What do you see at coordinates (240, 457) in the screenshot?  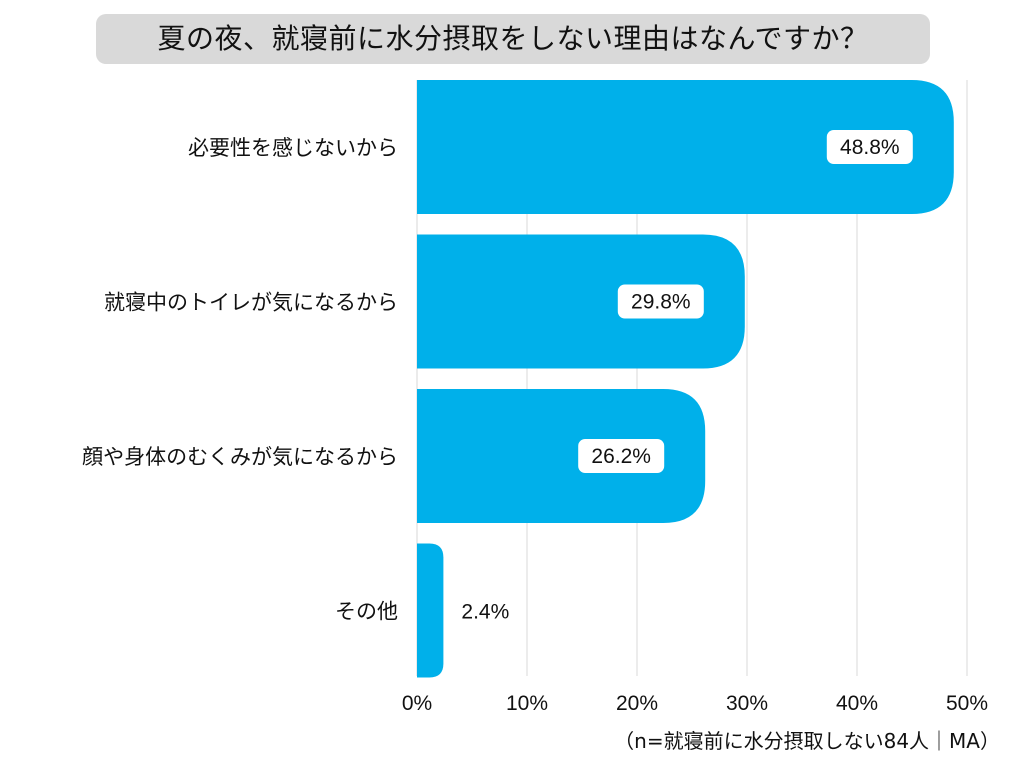 I see `category-label-2: 顔や身体のむくみが気になるから` at bounding box center [240, 457].